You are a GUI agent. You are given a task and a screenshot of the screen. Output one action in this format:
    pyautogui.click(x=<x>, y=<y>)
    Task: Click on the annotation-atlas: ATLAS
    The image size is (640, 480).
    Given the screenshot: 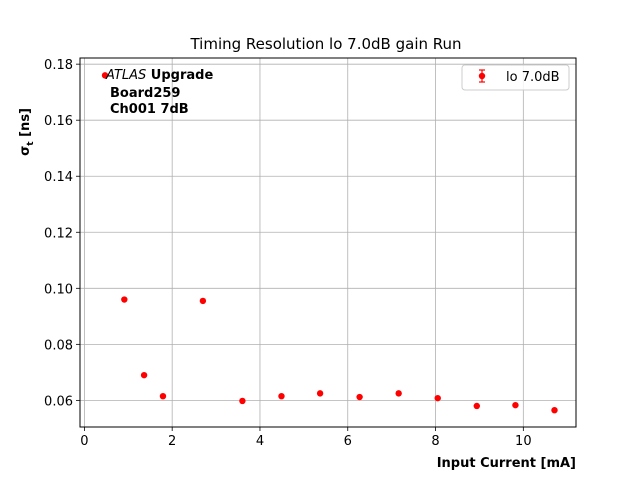 What is the action you would take?
    pyautogui.click(x=125, y=75)
    